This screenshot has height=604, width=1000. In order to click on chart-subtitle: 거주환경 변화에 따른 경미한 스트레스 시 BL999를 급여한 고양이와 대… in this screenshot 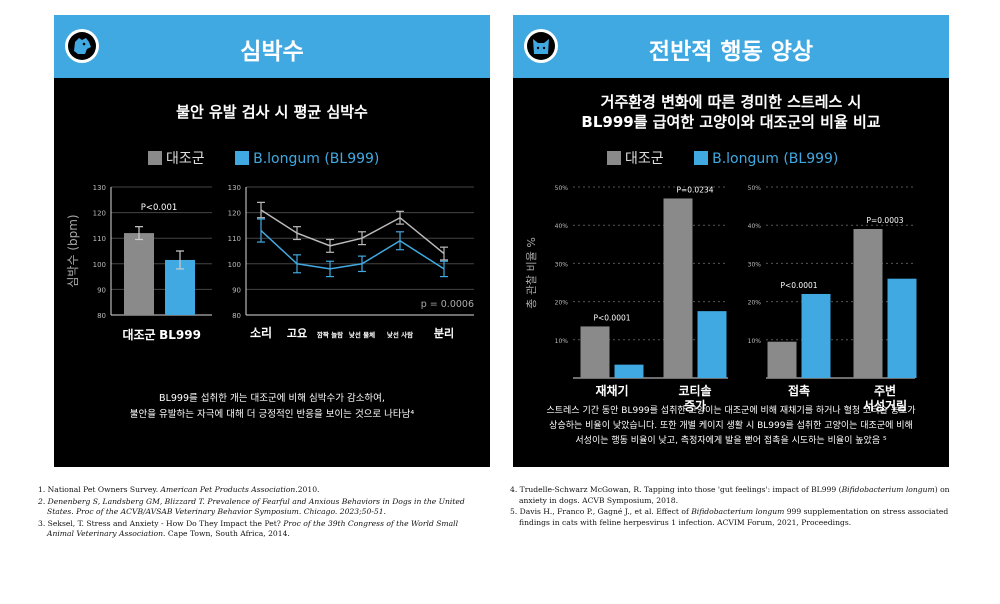, I will do `click(731, 112)`.